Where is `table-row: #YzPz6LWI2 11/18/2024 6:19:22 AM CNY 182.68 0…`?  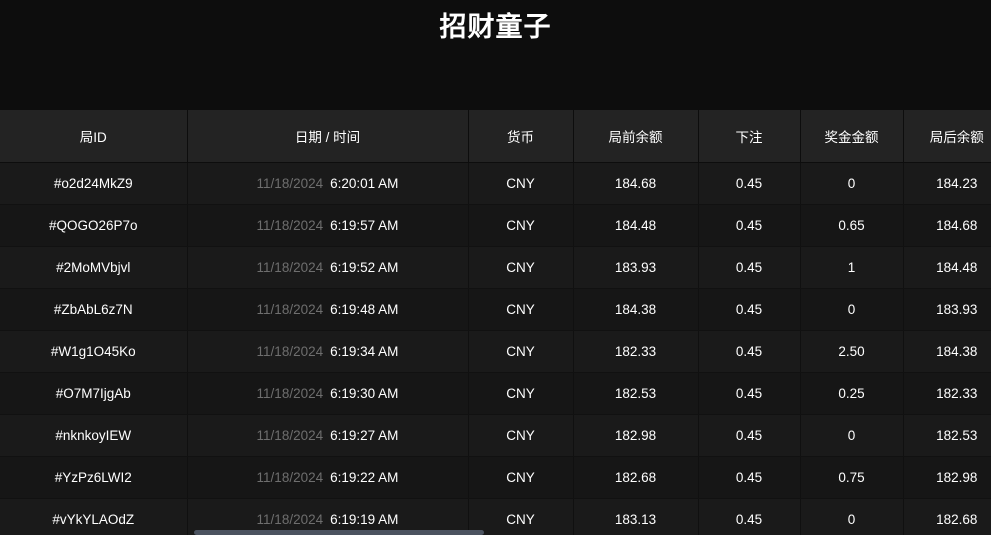 table-row: #YzPz6LWI2 11/18/2024 6:19:22 AM CNY 182.68 0… is located at coordinates (495, 477).